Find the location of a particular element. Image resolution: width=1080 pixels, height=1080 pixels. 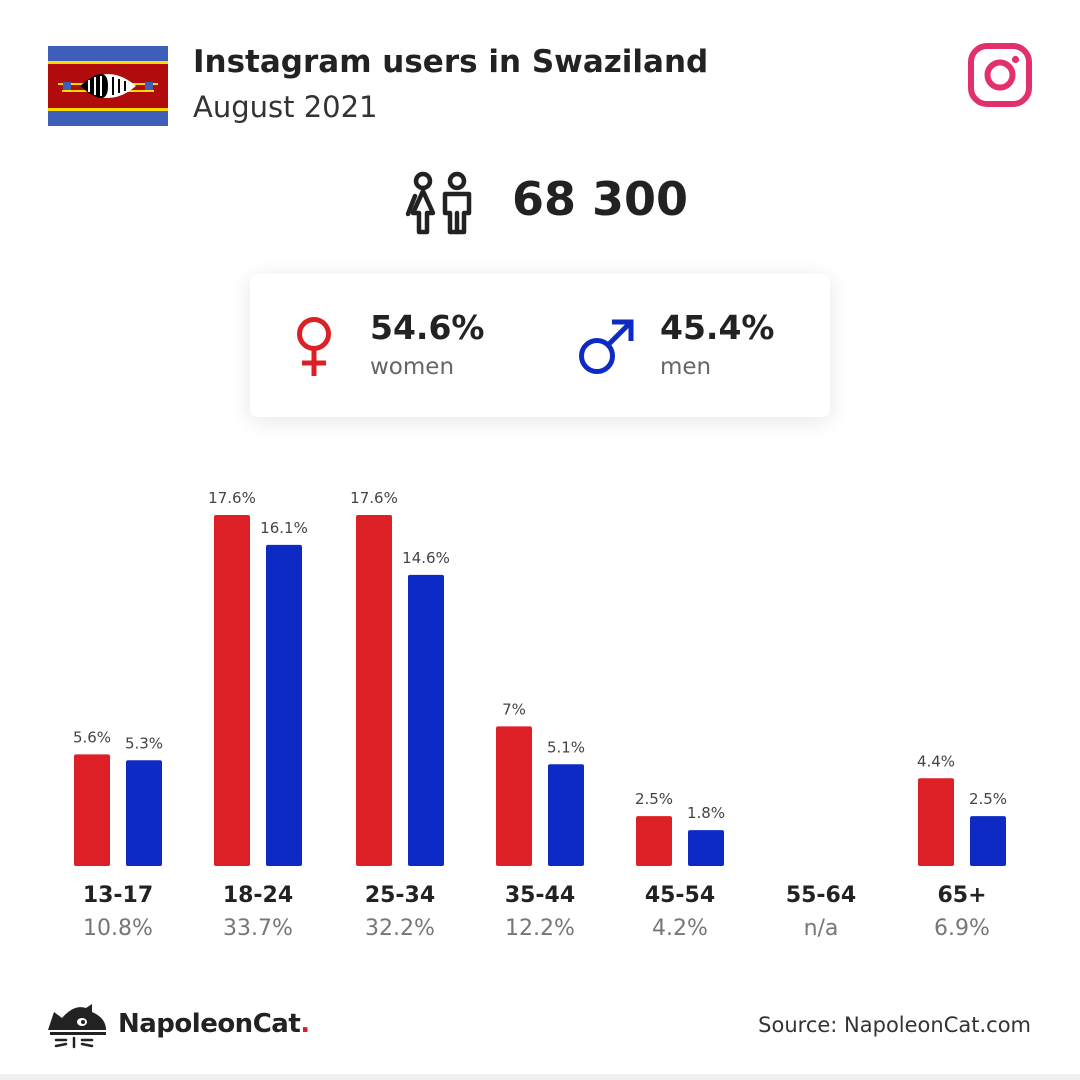

category-total: 12.2% is located at coordinates (540, 928).